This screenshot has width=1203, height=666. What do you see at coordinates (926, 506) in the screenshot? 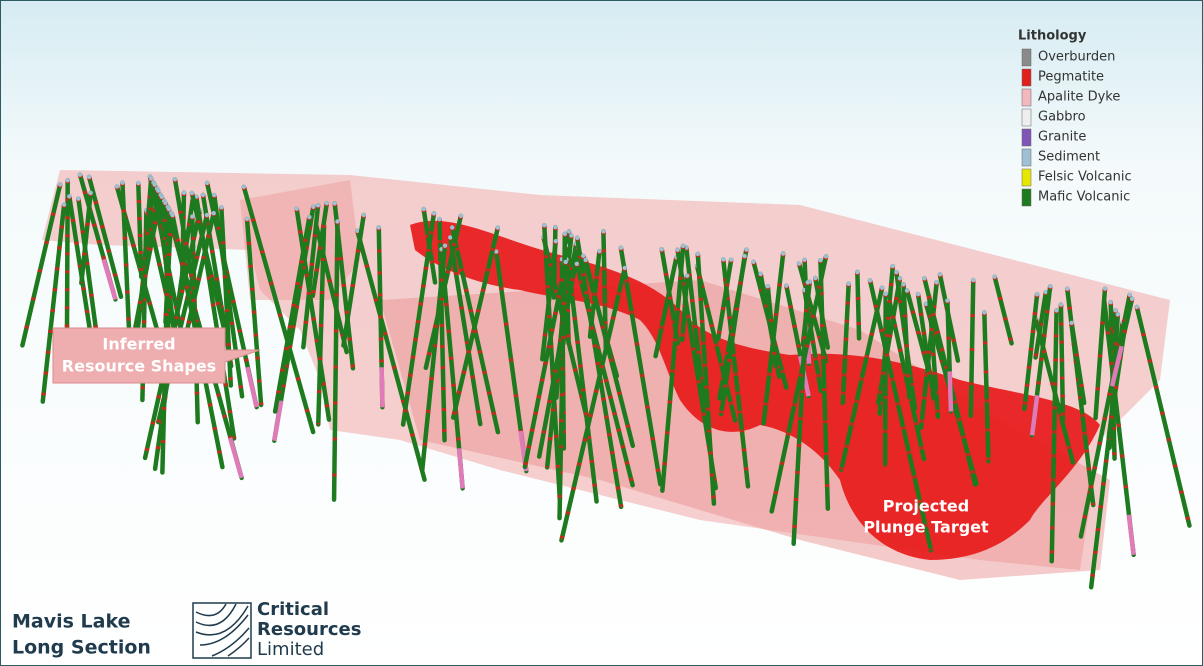
I see `target-label: Projected` at bounding box center [926, 506].